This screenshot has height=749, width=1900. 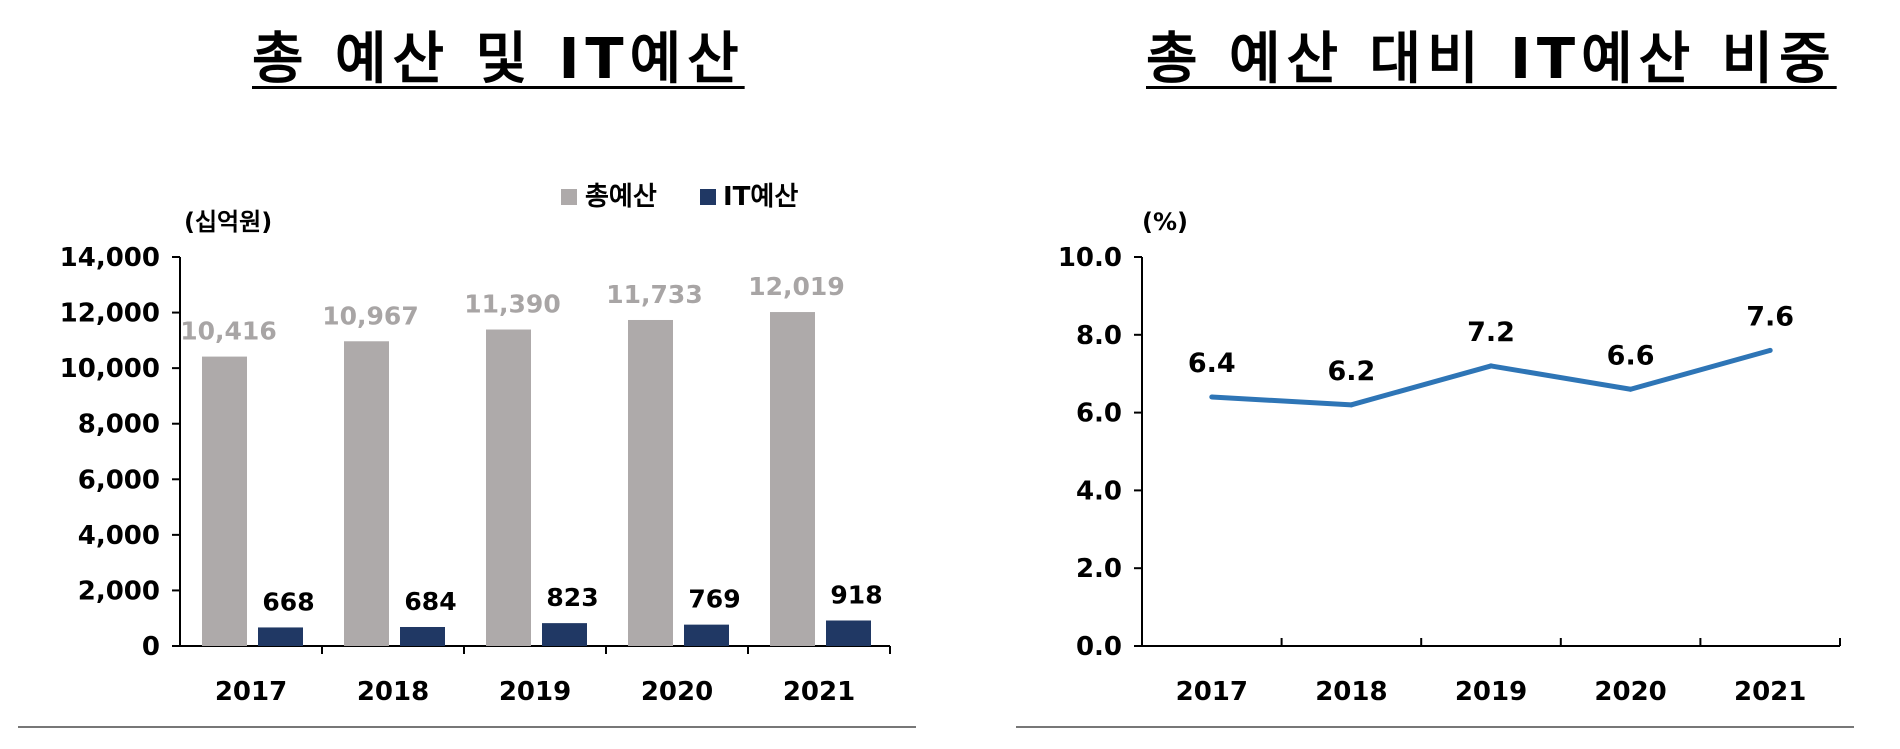 I want to click on bar-it-budget-label: 918, so click(x=856, y=594).